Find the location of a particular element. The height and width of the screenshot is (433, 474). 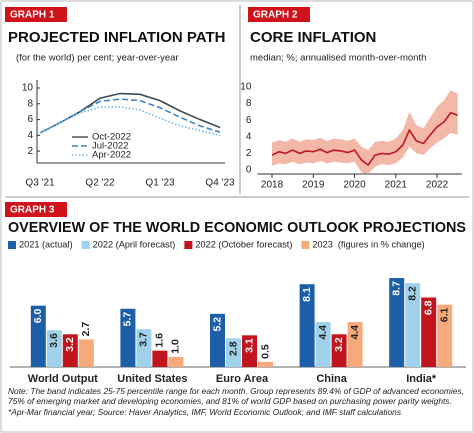

x-tick-label: Q3 '21 is located at coordinates (40, 183).